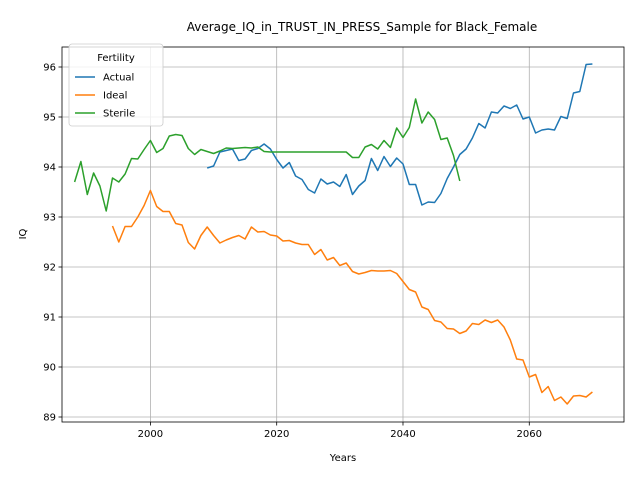 This screenshot has height=480, width=640. What do you see at coordinates (49, 268) in the screenshot?
I see `y-tick-label: 92` at bounding box center [49, 268].